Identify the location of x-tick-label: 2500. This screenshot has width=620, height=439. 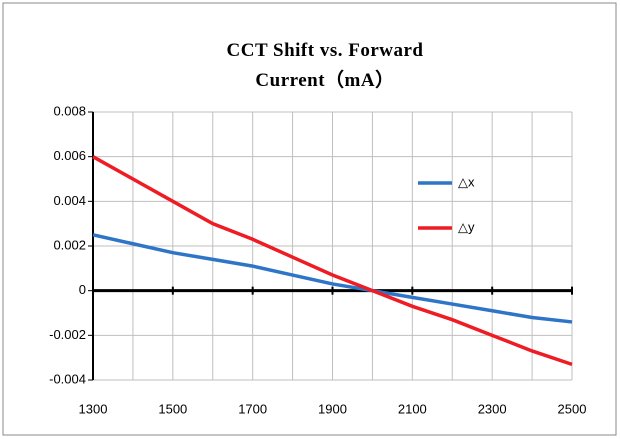
(572, 408).